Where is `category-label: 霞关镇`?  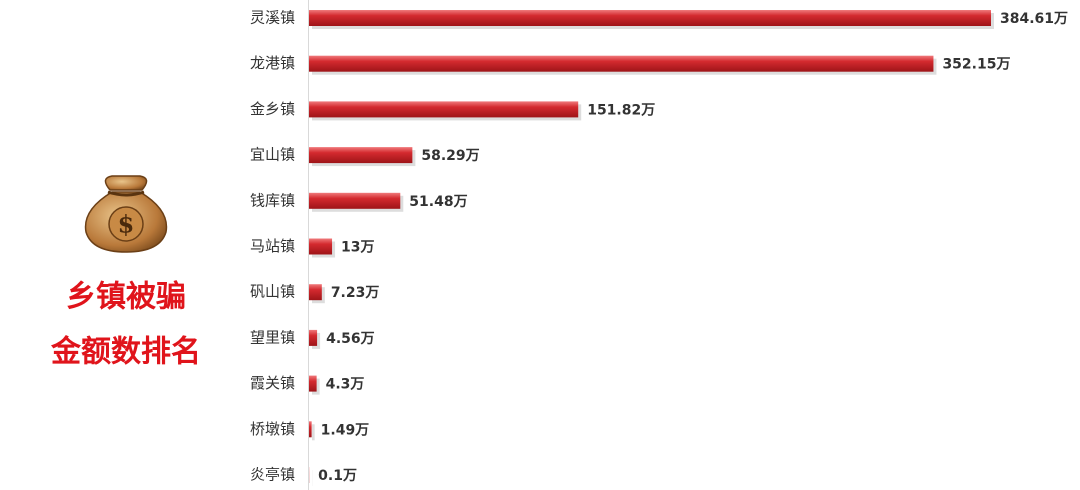 category-label: 霞关镇 is located at coordinates (272, 383).